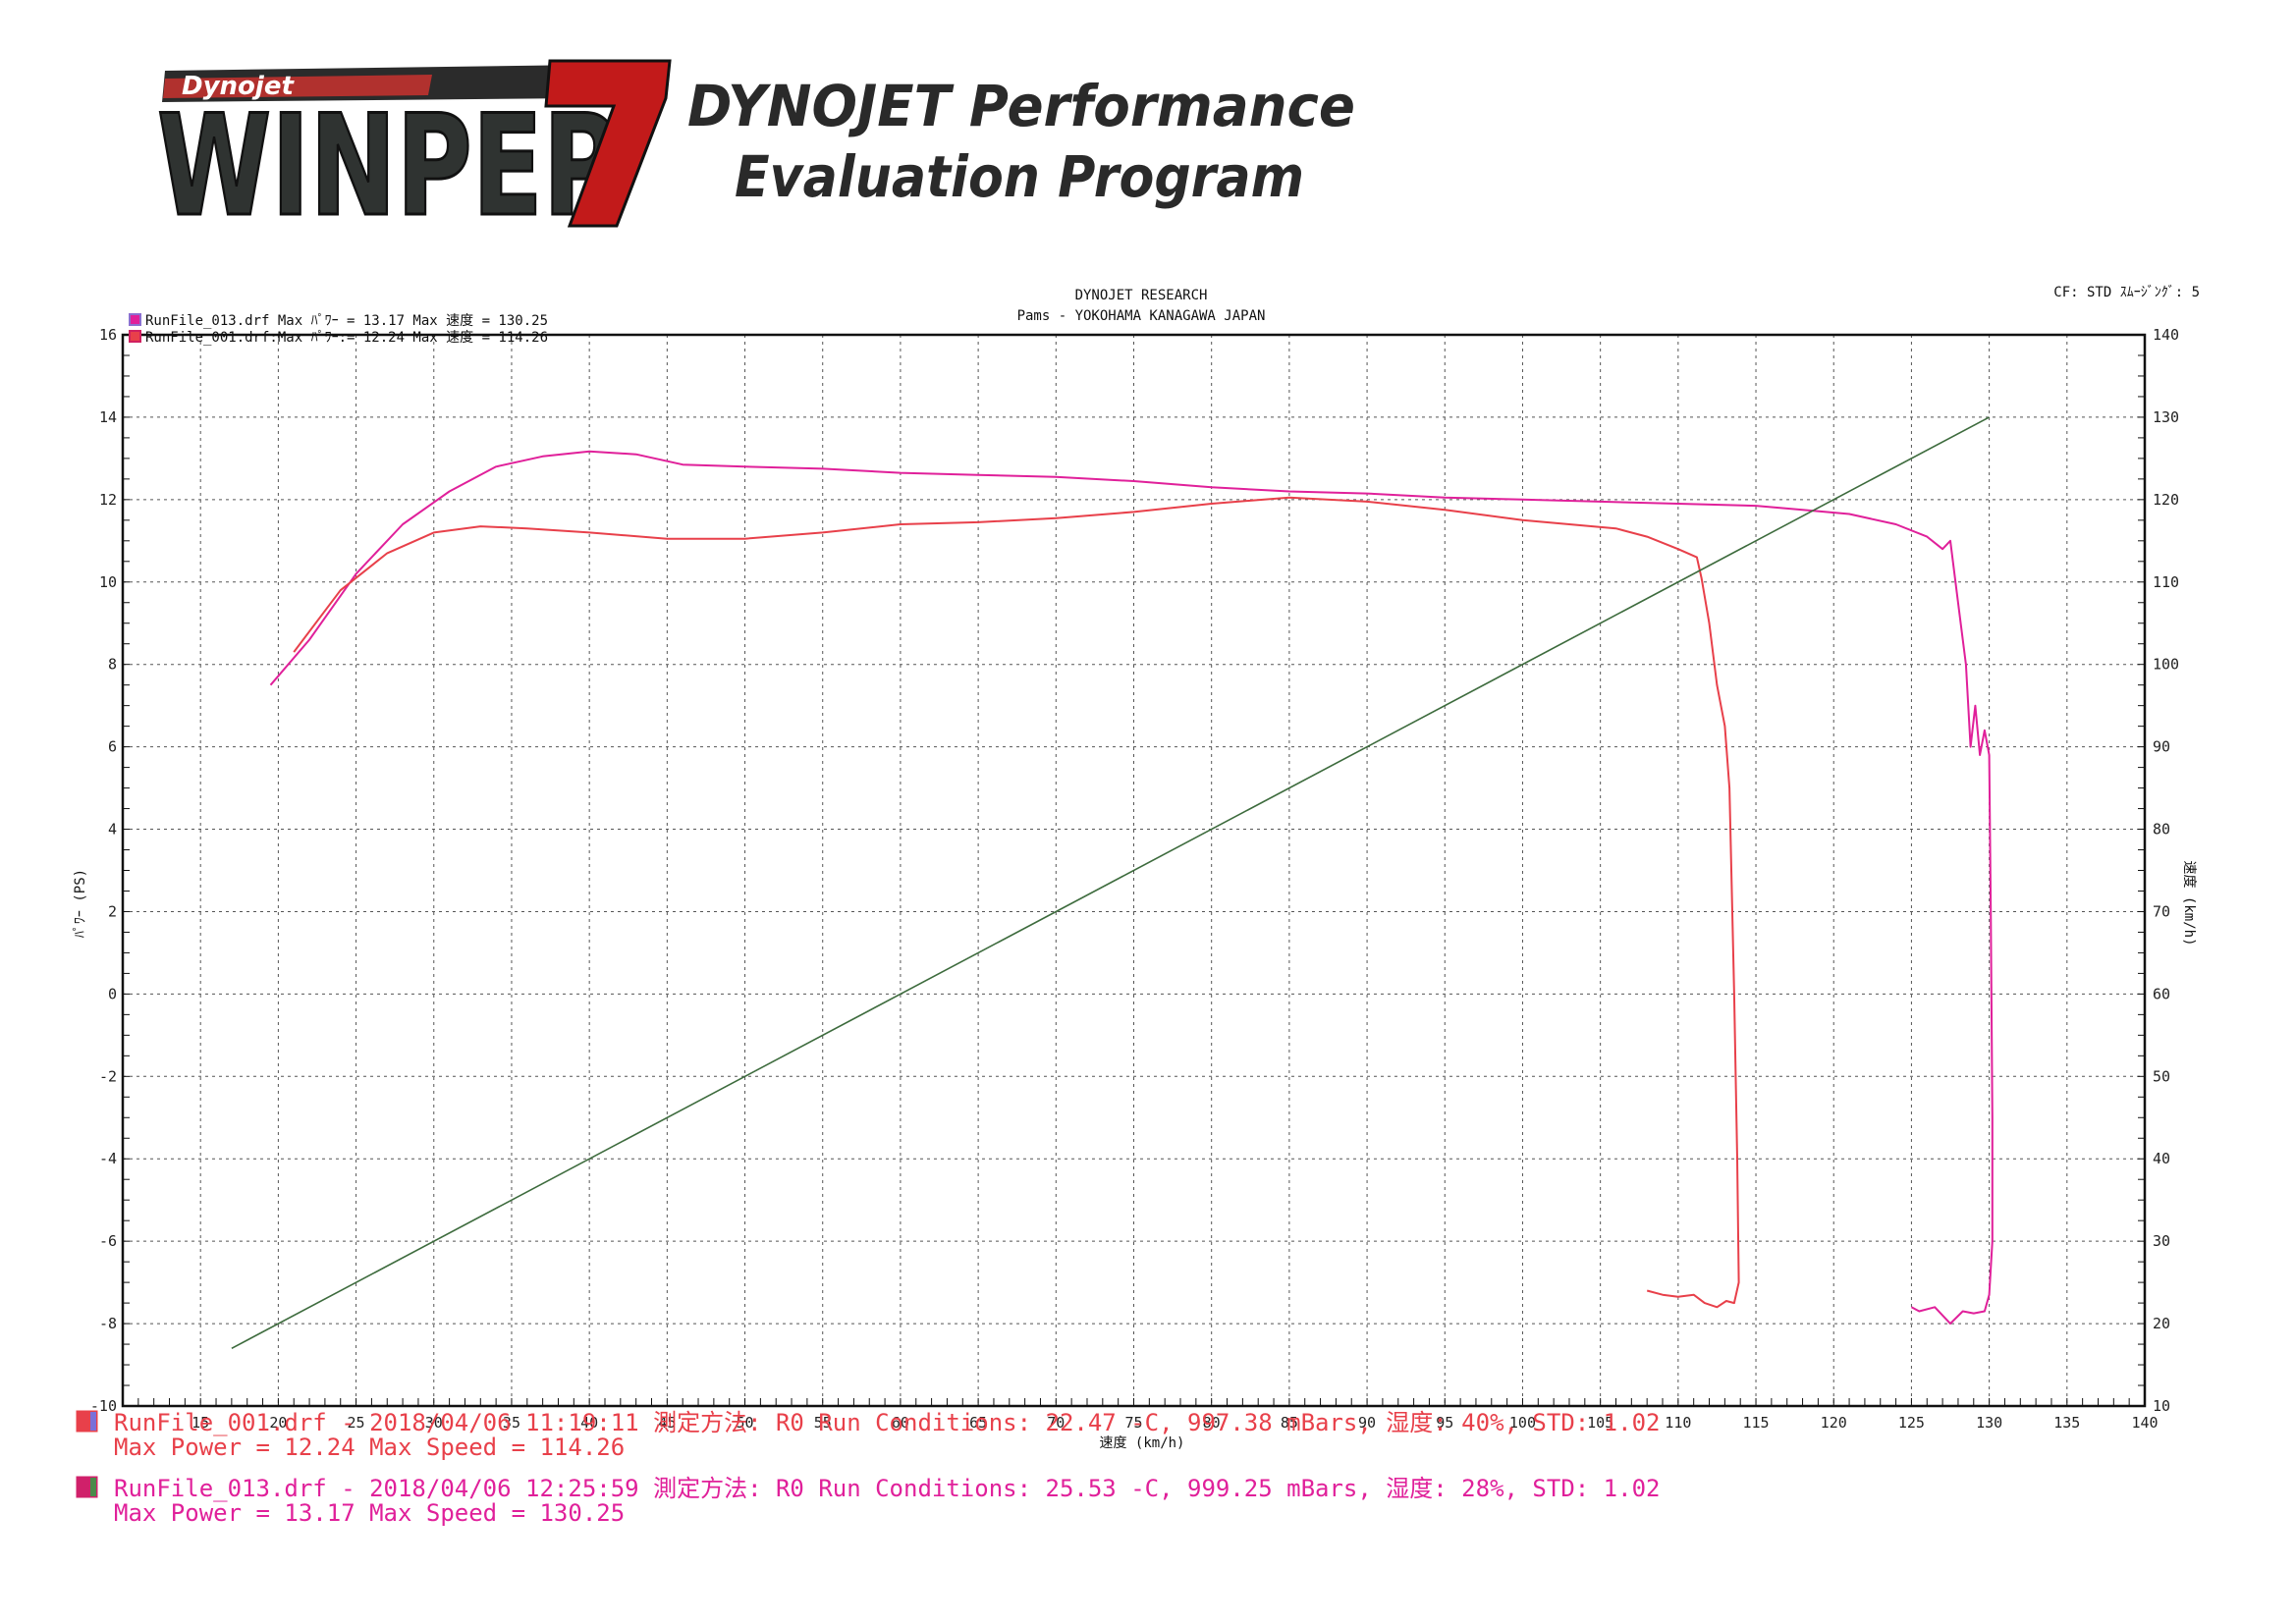 The height and width of the screenshot is (1623, 2296). I want to click on x-tick-label-95: 95, so click(1444, 1423).